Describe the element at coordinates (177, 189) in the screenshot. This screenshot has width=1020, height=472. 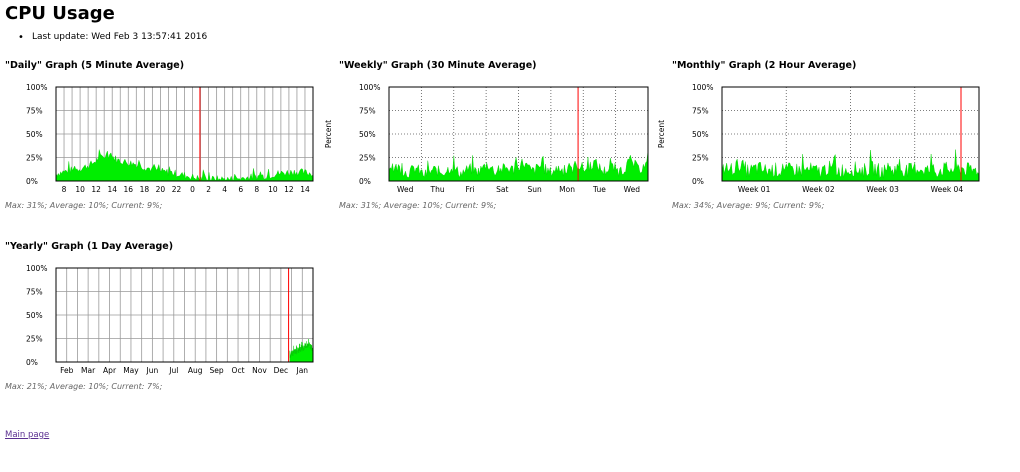
I see `x-tick-label: 22` at that location.